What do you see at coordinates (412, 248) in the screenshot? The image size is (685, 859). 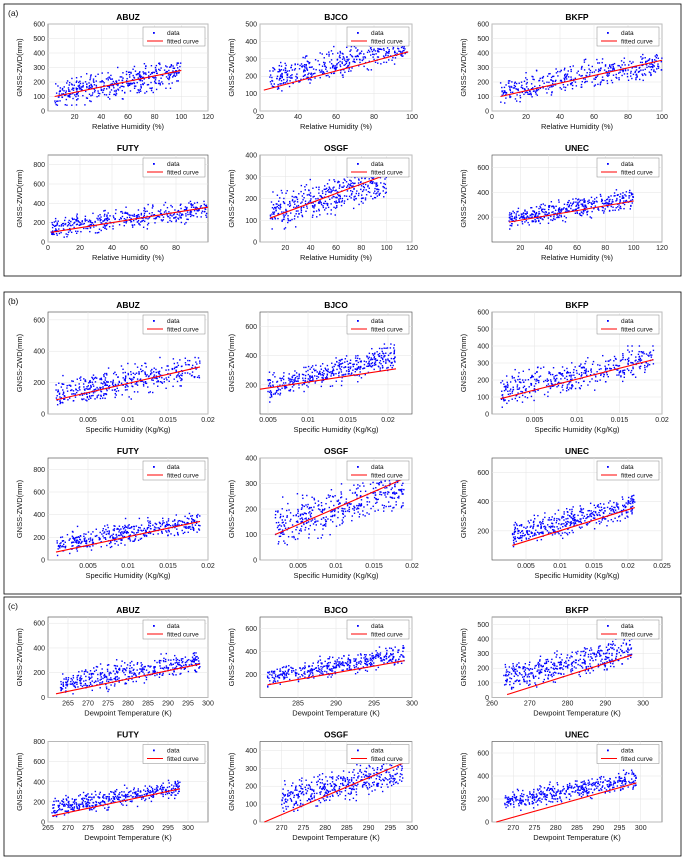 I see `x-tick-label: 120` at bounding box center [412, 248].